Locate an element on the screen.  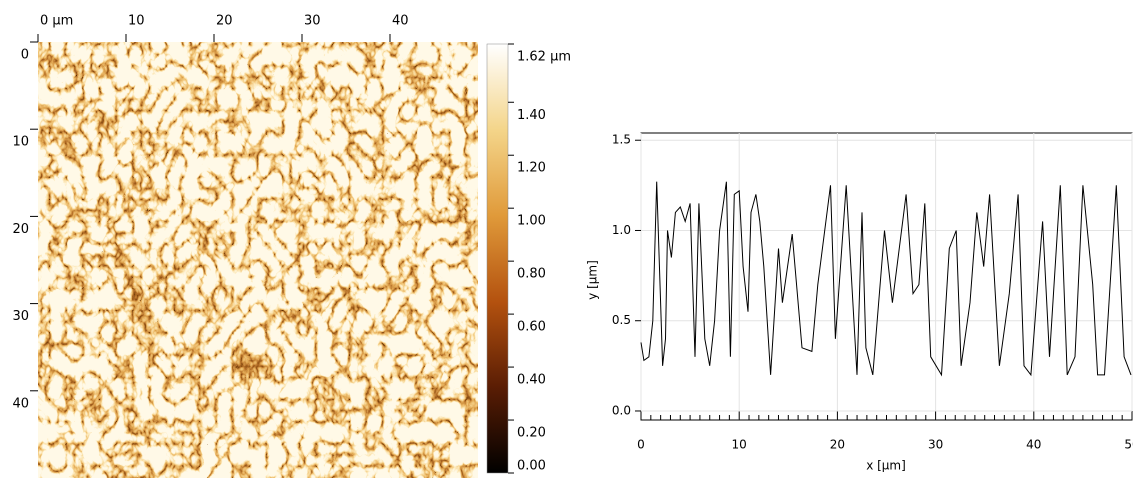
y-tick-label: 20 is located at coordinates (20, 229).